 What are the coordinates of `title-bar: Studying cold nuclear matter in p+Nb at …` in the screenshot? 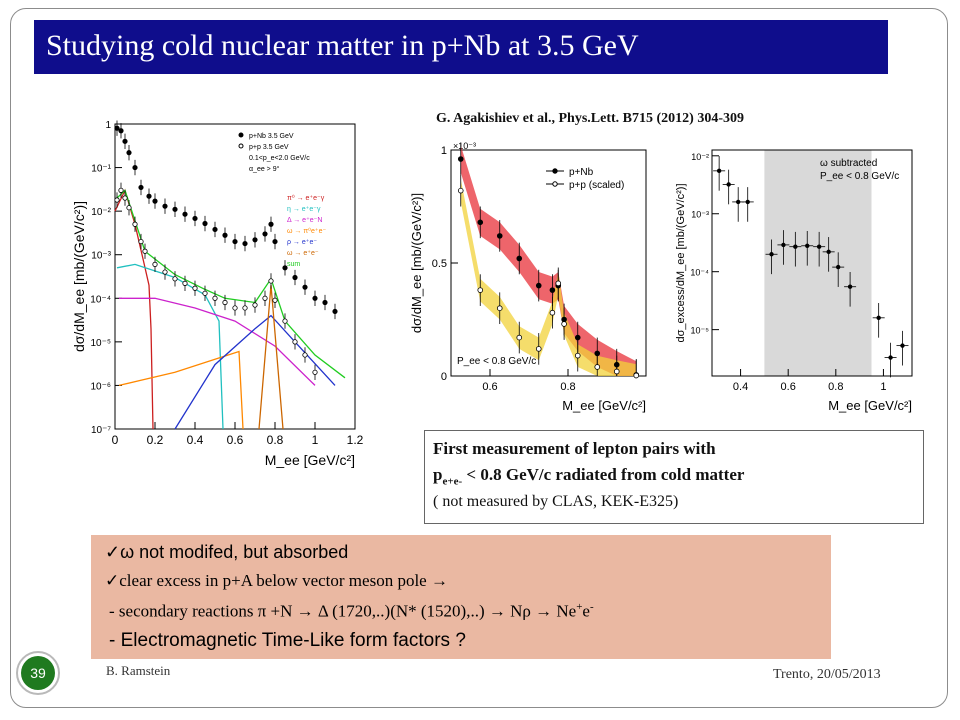 It's located at (461, 47).